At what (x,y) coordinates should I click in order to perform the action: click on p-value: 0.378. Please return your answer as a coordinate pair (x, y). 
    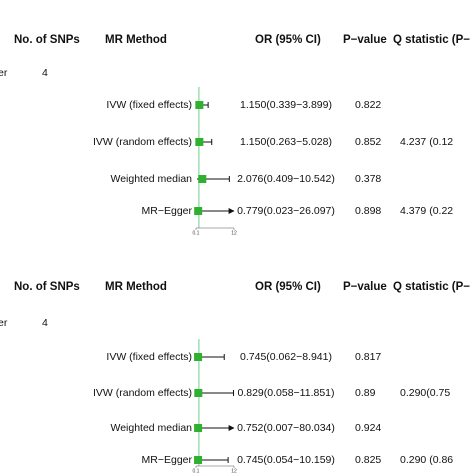
    Looking at the image, I should click on (368, 179).